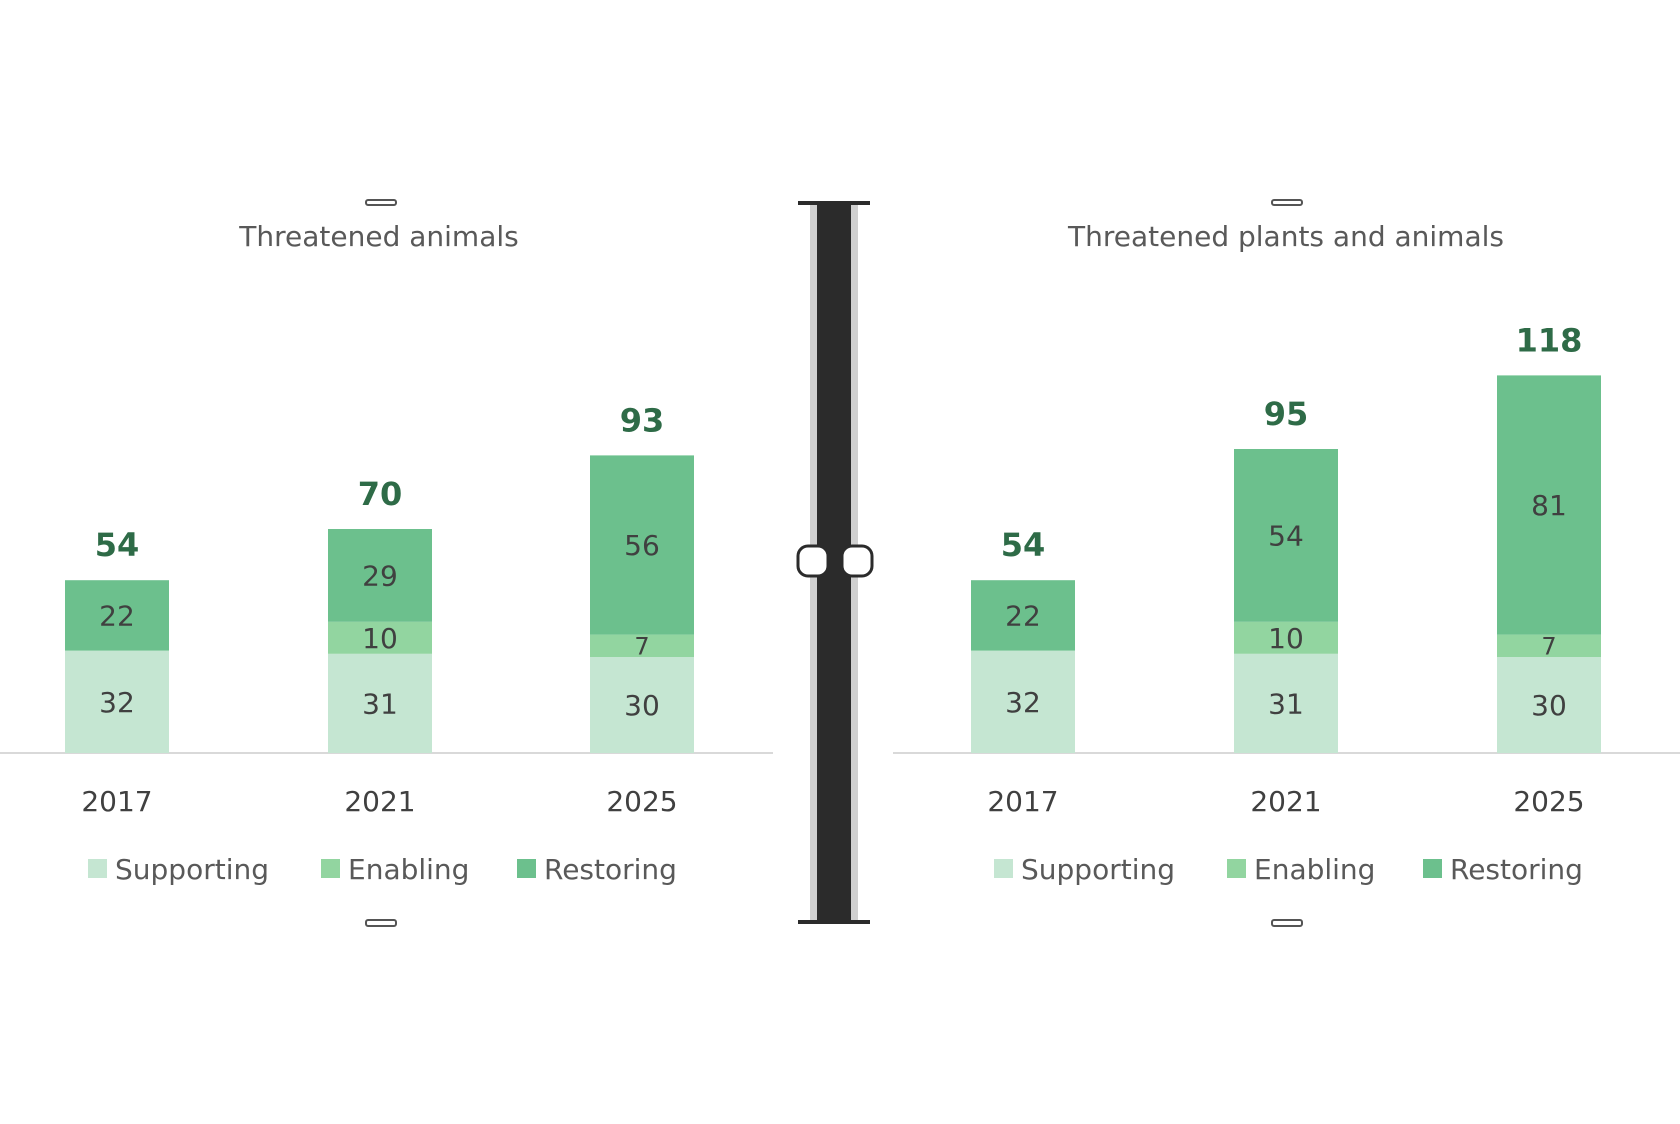 Image resolution: width=1680 pixels, height=1124 pixels. I want to click on data-label: 81, so click(1549, 505).